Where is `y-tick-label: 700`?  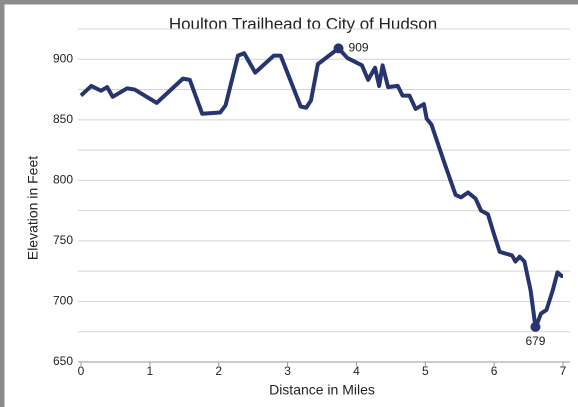 y-tick-label: 700 is located at coordinates (63, 301).